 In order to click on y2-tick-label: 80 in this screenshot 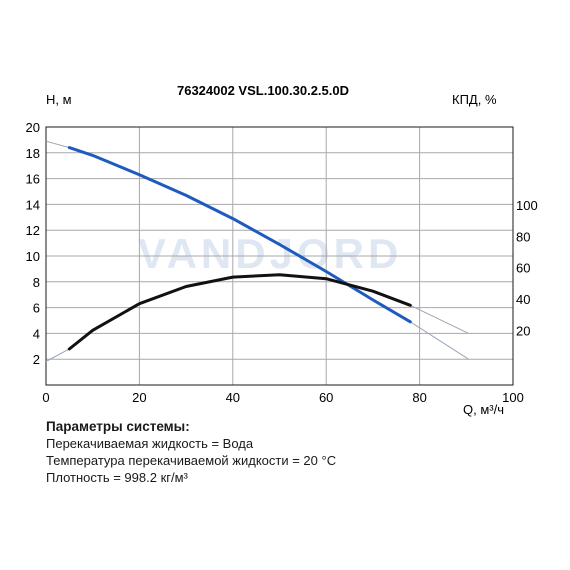, I will do `click(523, 236)`.